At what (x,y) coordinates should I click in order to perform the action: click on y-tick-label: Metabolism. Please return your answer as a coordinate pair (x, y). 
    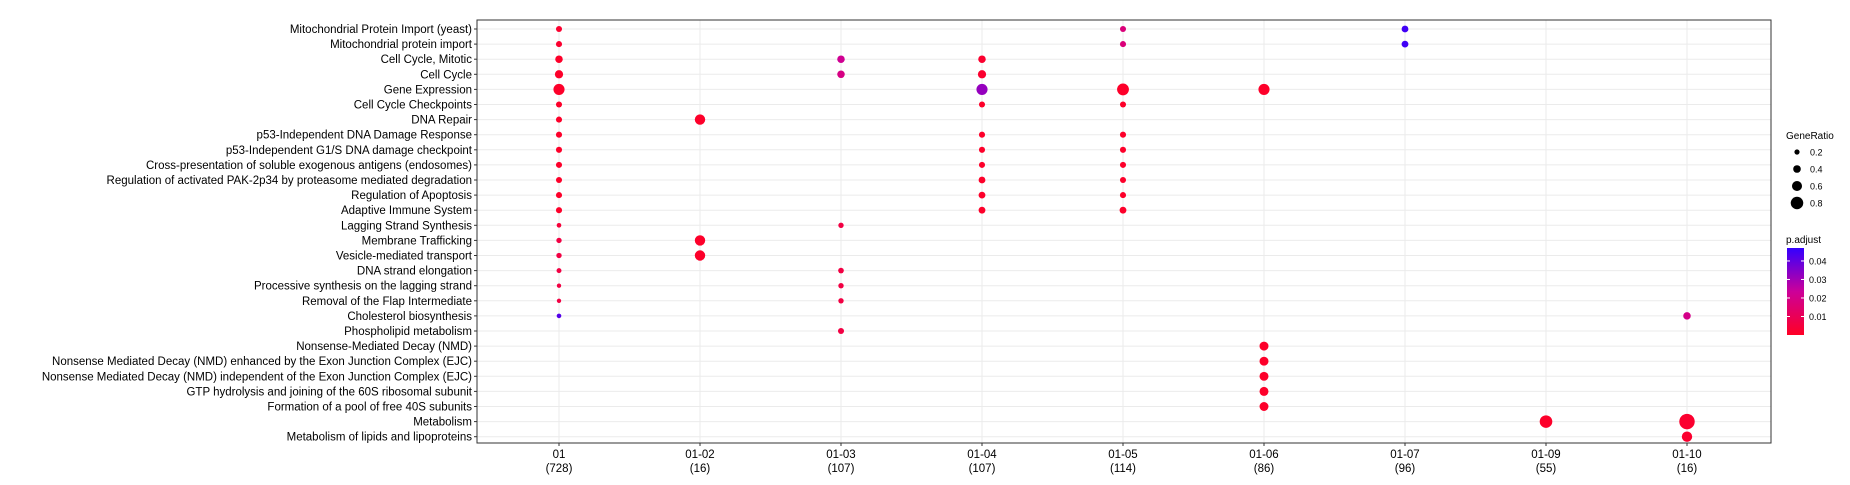
    Looking at the image, I should click on (442, 423).